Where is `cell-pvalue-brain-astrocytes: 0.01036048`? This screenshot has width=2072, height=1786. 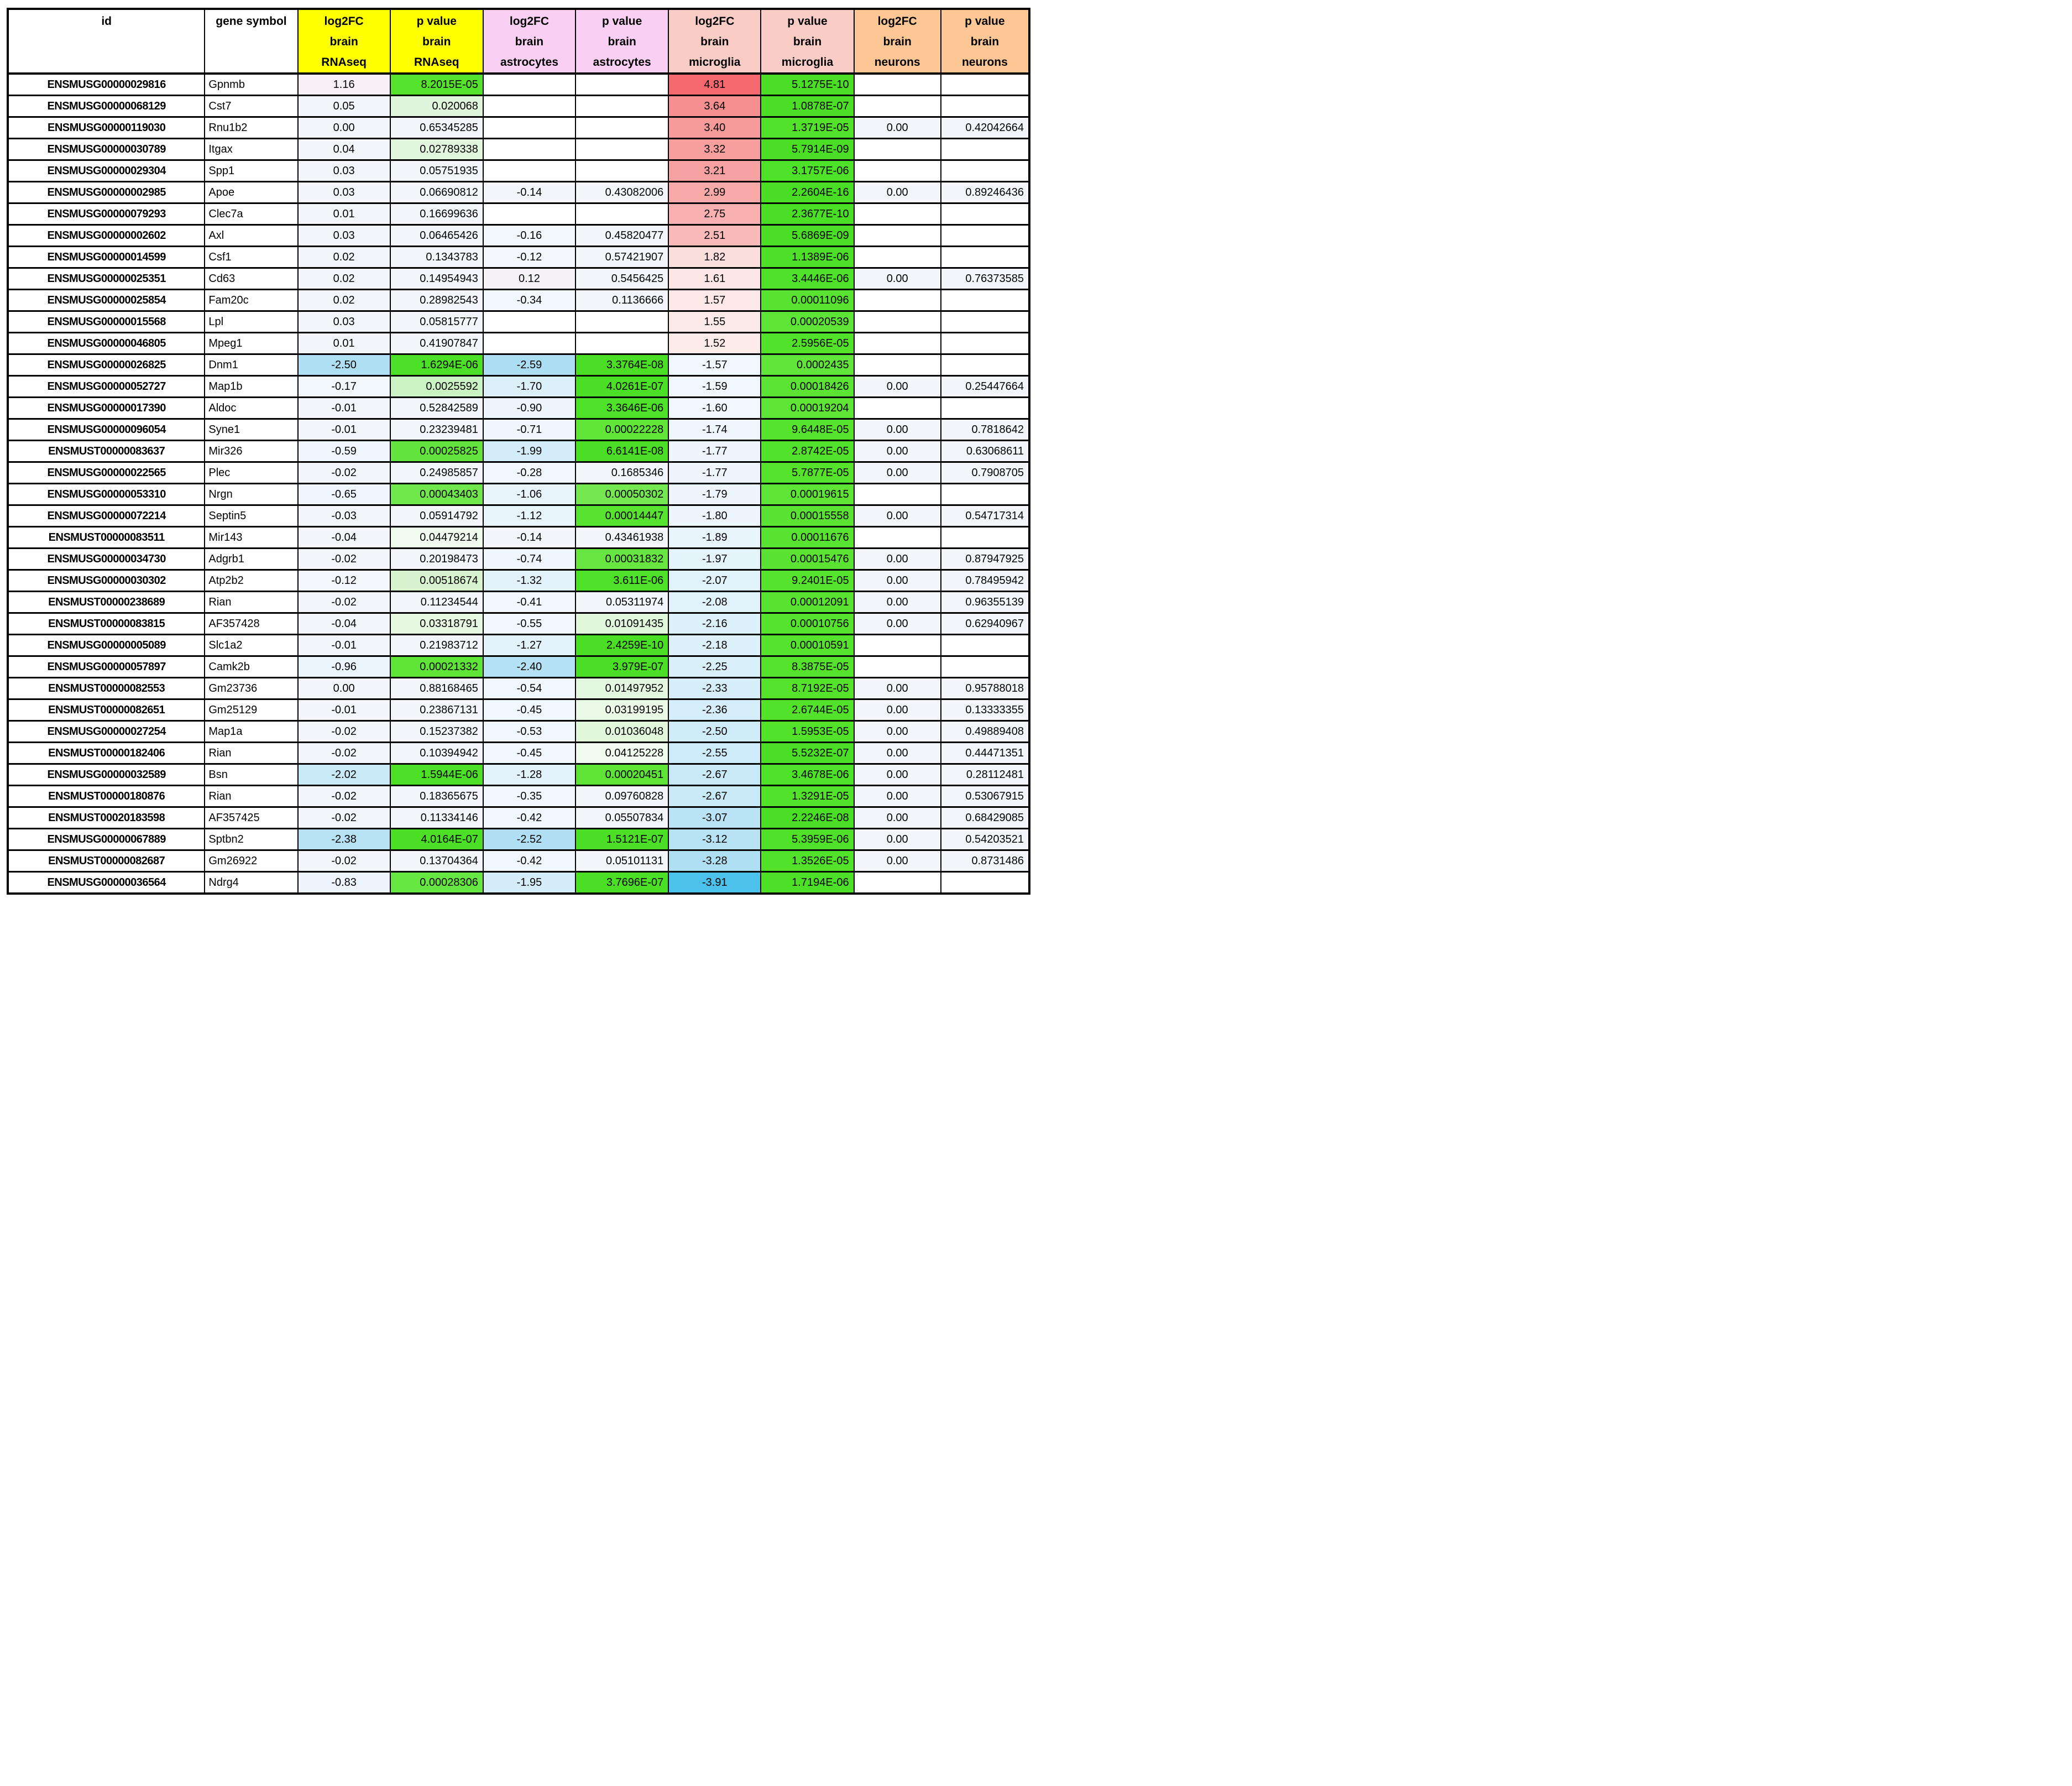
cell-pvalue-brain-astrocytes: 0.01036048 is located at coordinates (622, 731).